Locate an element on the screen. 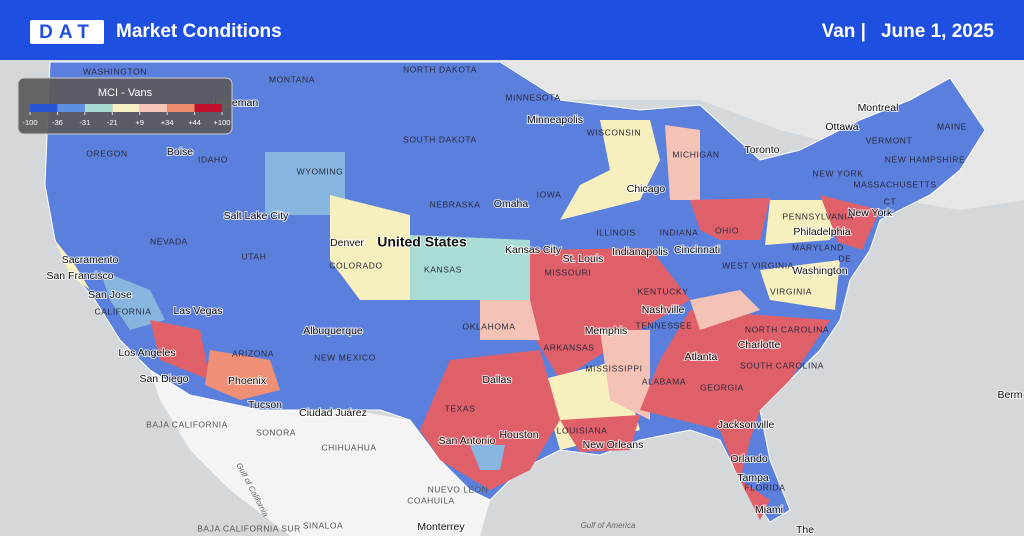  map-label: Albuquerque is located at coordinates (333, 331).